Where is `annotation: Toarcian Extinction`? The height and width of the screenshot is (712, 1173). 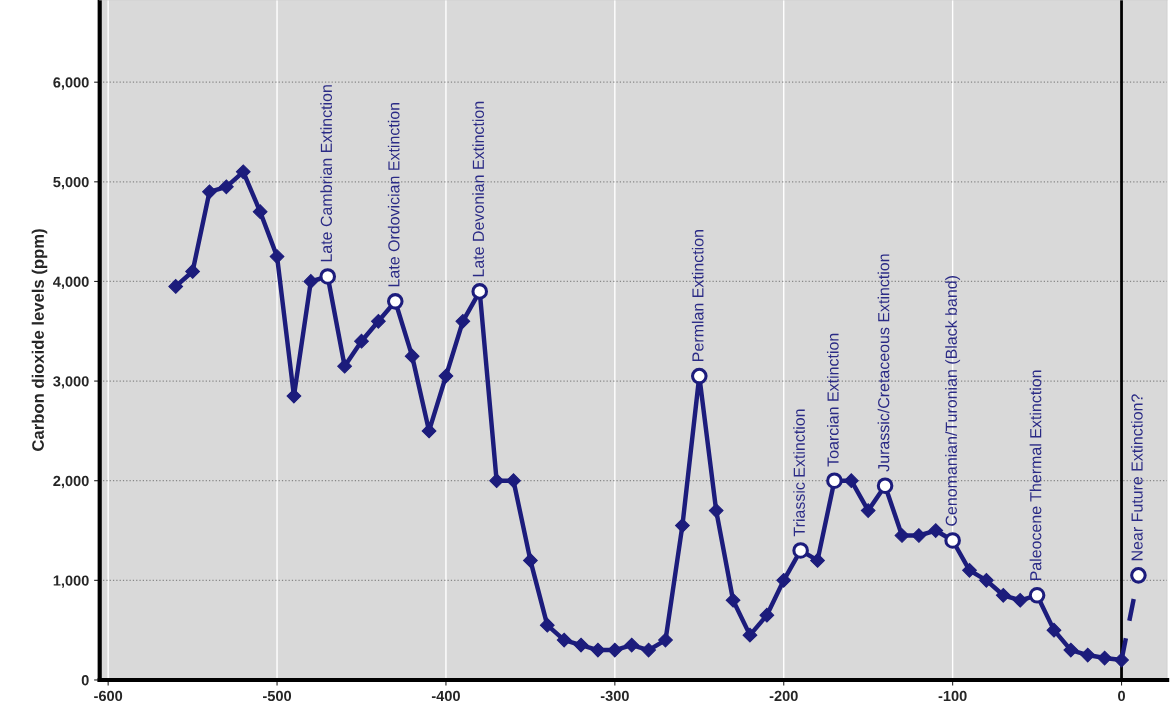
annotation: Toarcian Extinction is located at coordinates (832, 400).